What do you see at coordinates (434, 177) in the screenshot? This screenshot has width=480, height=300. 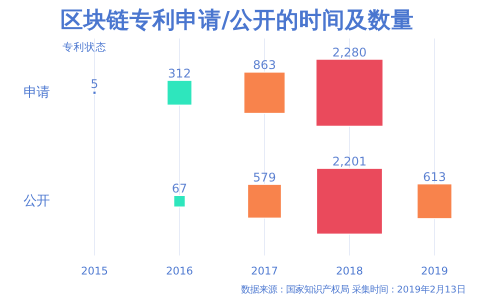 I see `data-label: 613` at bounding box center [434, 177].